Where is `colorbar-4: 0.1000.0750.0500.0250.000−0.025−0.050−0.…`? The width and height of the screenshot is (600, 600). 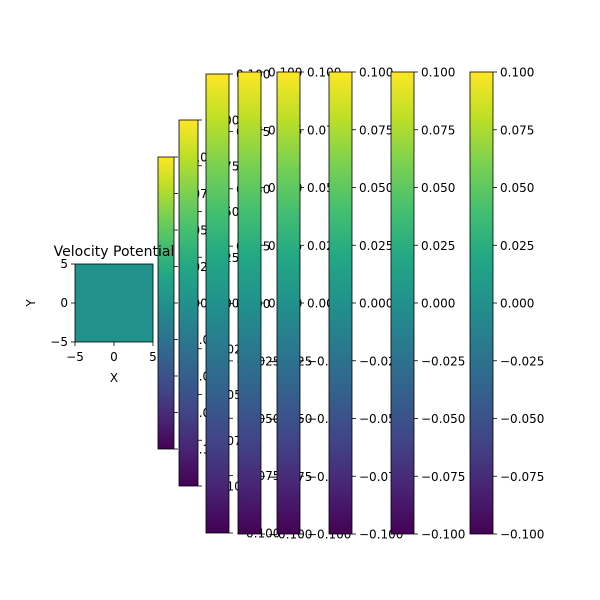
colorbar-4: 0.1000.0750.0500.0250.000−0.025−0.050−0.… is located at coordinates (274, 304).